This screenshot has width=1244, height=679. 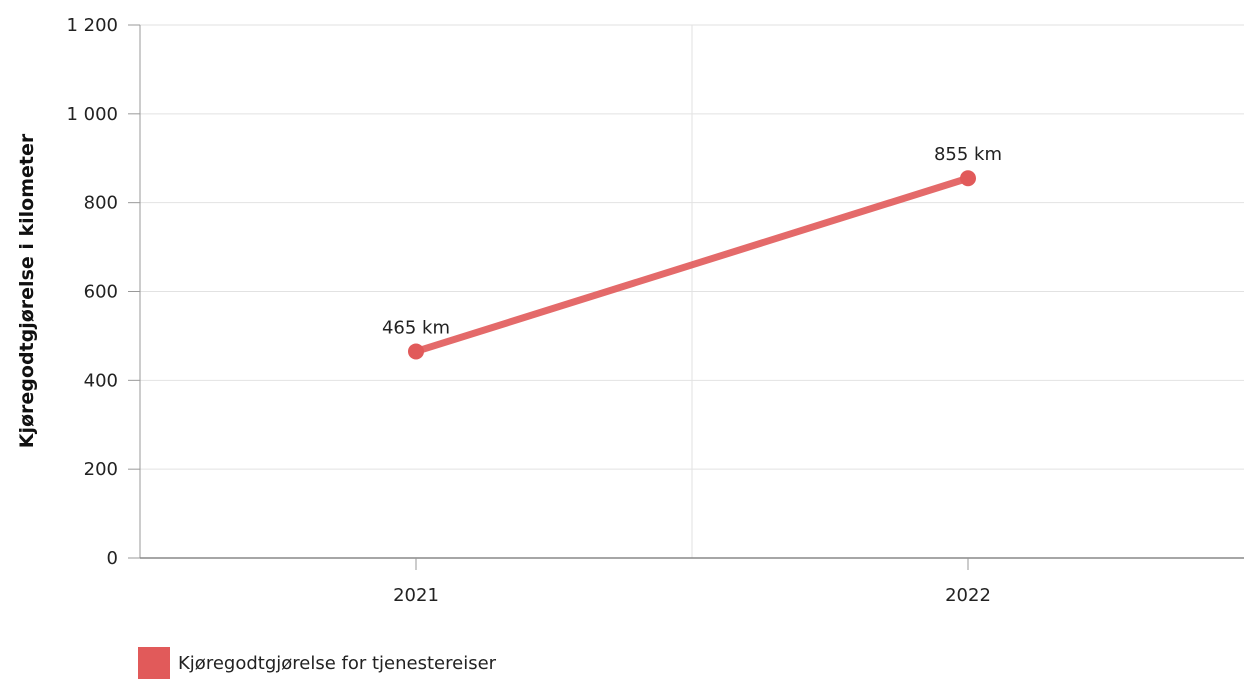 I want to click on y-tick-label: 0, so click(x=112, y=558).